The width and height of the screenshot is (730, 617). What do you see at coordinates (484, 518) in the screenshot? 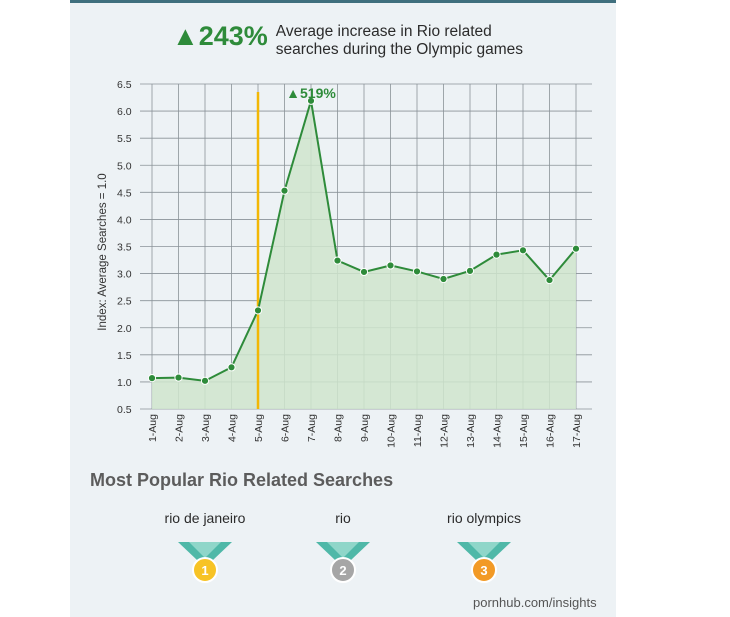
I see `popular-term: rio olympics` at bounding box center [484, 518].